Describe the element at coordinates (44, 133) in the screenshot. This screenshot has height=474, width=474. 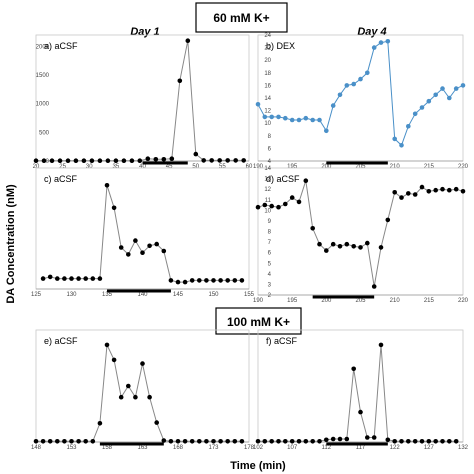
I see `y-tick-label-a-1: 500` at that location.